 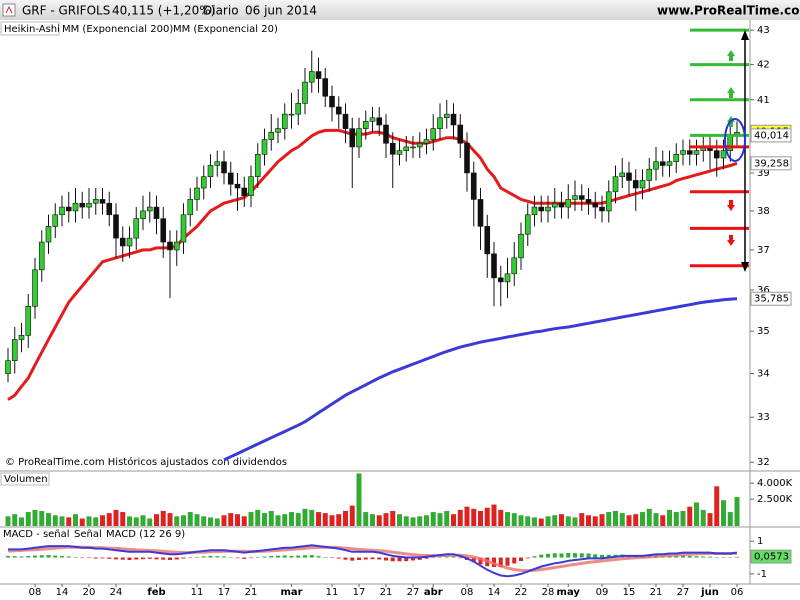 What do you see at coordinates (281, 11) in the screenshot?
I see `date: 06 jun 2014` at bounding box center [281, 11].